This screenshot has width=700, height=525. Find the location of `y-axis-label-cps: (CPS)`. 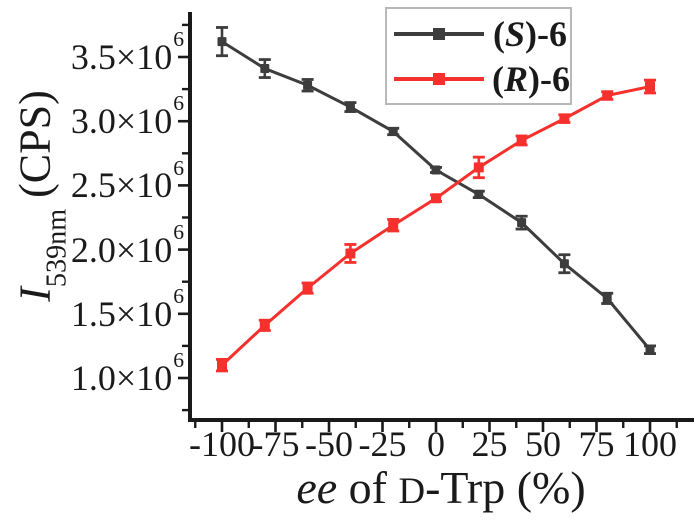

y-axis-label-cps: (CPS) is located at coordinates (35, 149).